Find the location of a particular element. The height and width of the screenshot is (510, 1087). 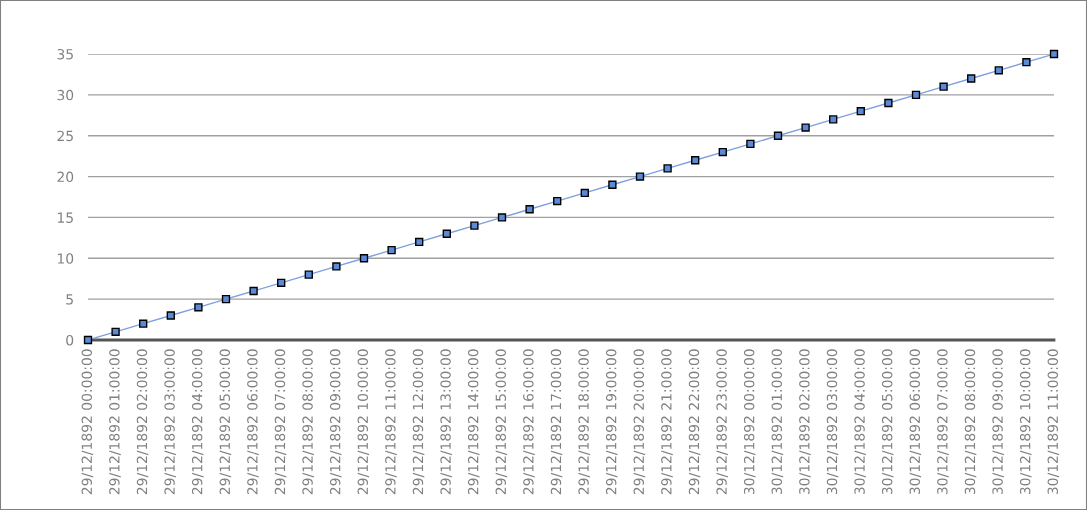

x-tick-label: 30/12/1892 01:00:00 is located at coordinates (777, 422).